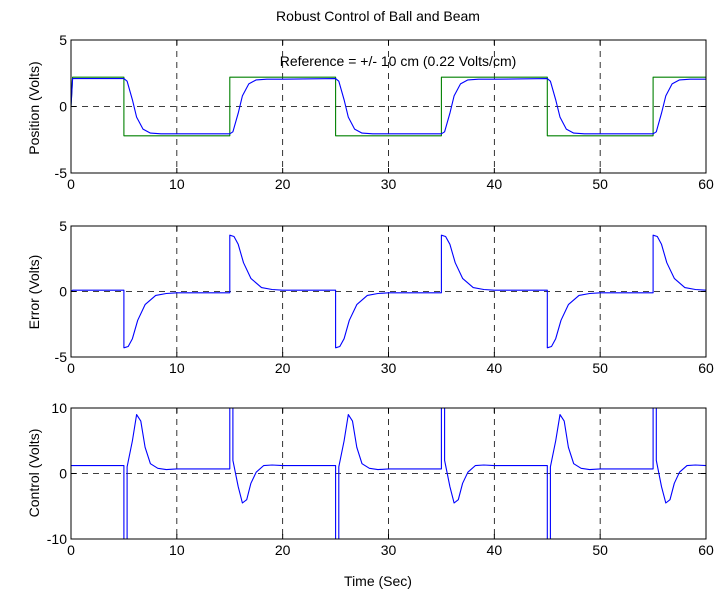 This screenshot has width=715, height=591. What do you see at coordinates (177, 184) in the screenshot?
I see `position-x-tick-label: 10` at bounding box center [177, 184].